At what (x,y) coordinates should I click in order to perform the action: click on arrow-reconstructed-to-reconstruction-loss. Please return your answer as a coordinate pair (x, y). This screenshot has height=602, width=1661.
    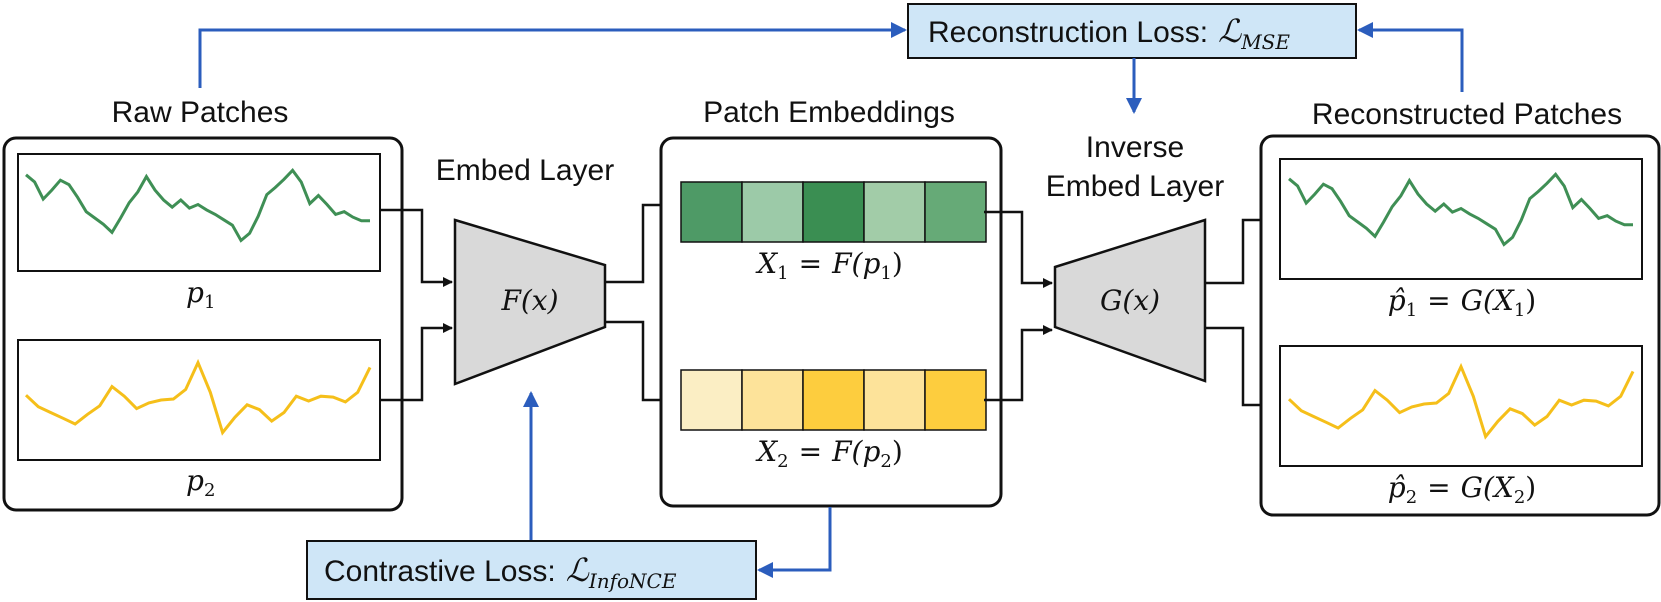
    Looking at the image, I should click on (1410, 57).